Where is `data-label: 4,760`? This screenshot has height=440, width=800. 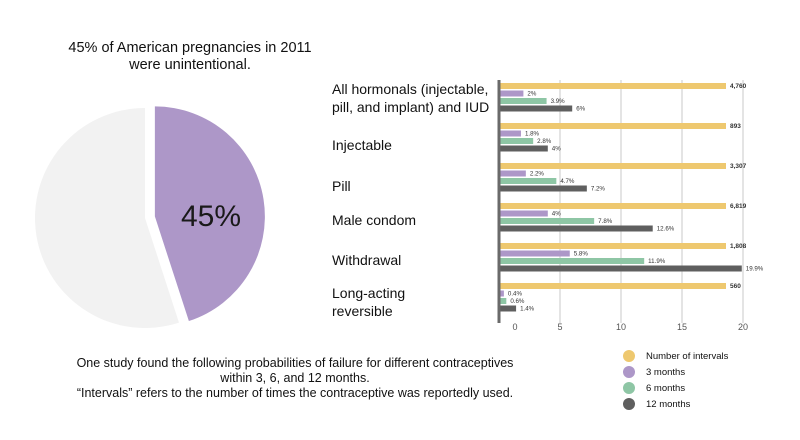 data-label: 4,760 is located at coordinates (738, 86).